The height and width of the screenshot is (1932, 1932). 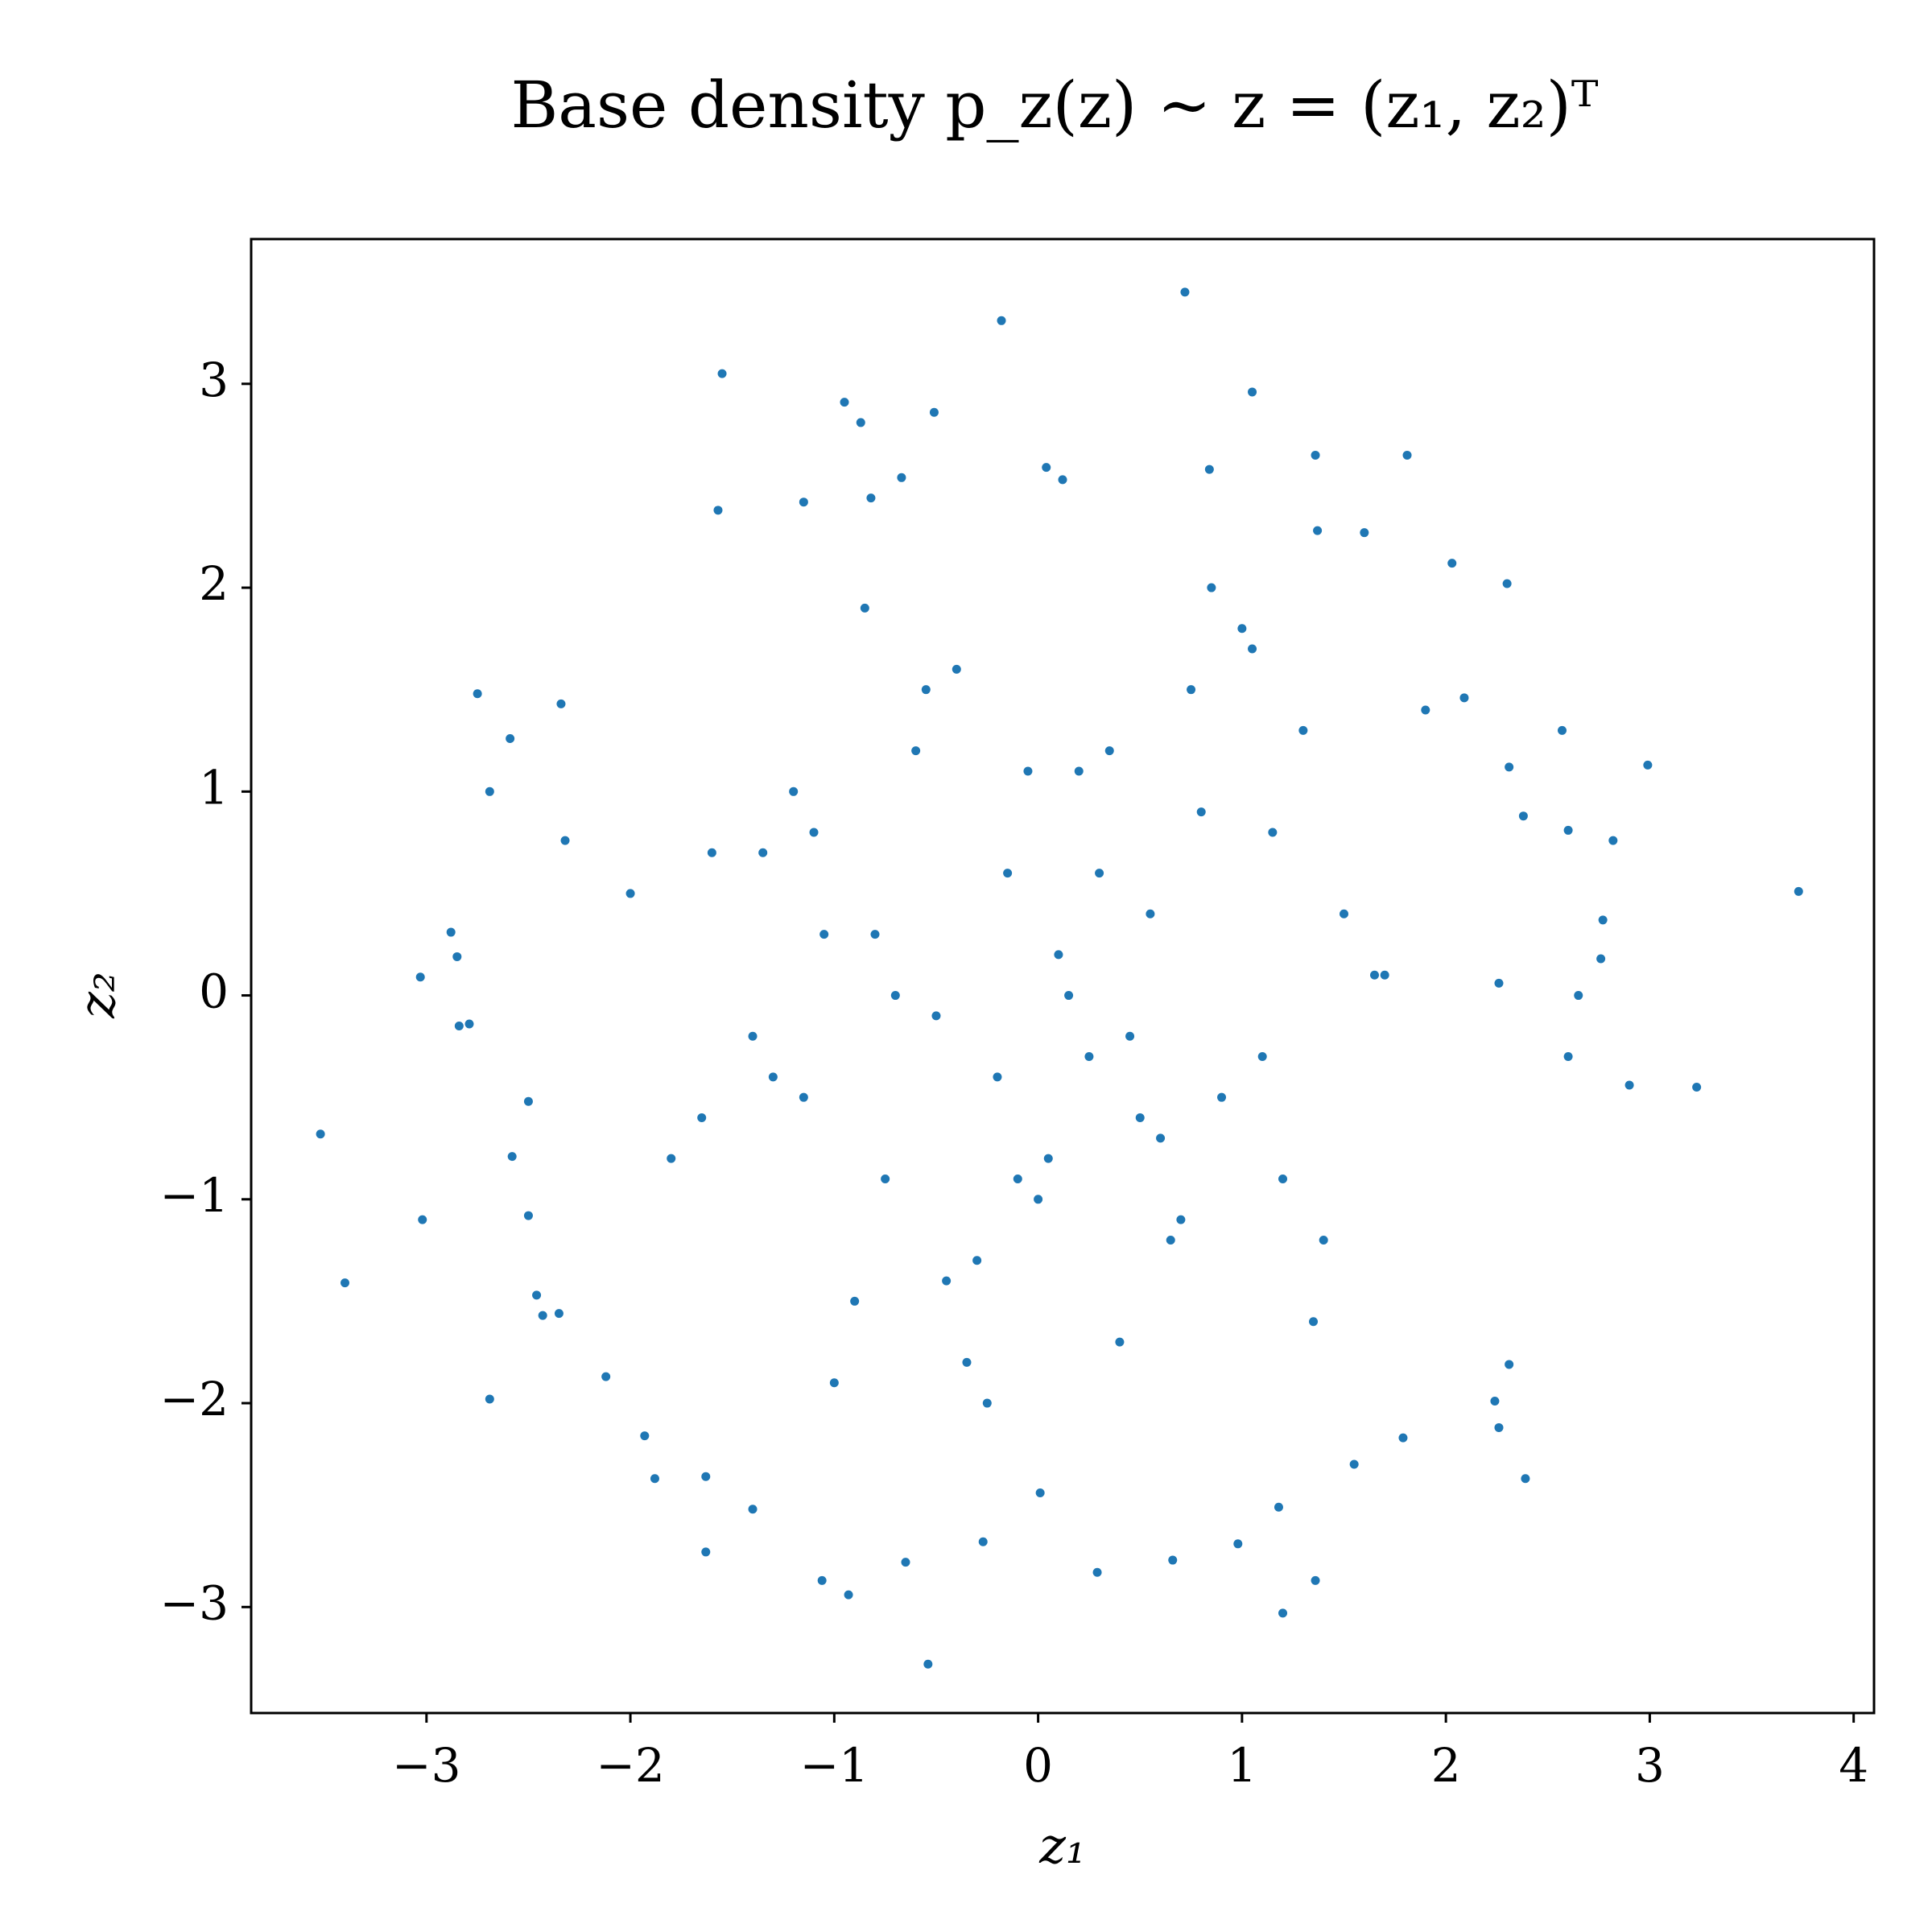 I want to click on y-tick-label: 3, so click(x=214, y=380).